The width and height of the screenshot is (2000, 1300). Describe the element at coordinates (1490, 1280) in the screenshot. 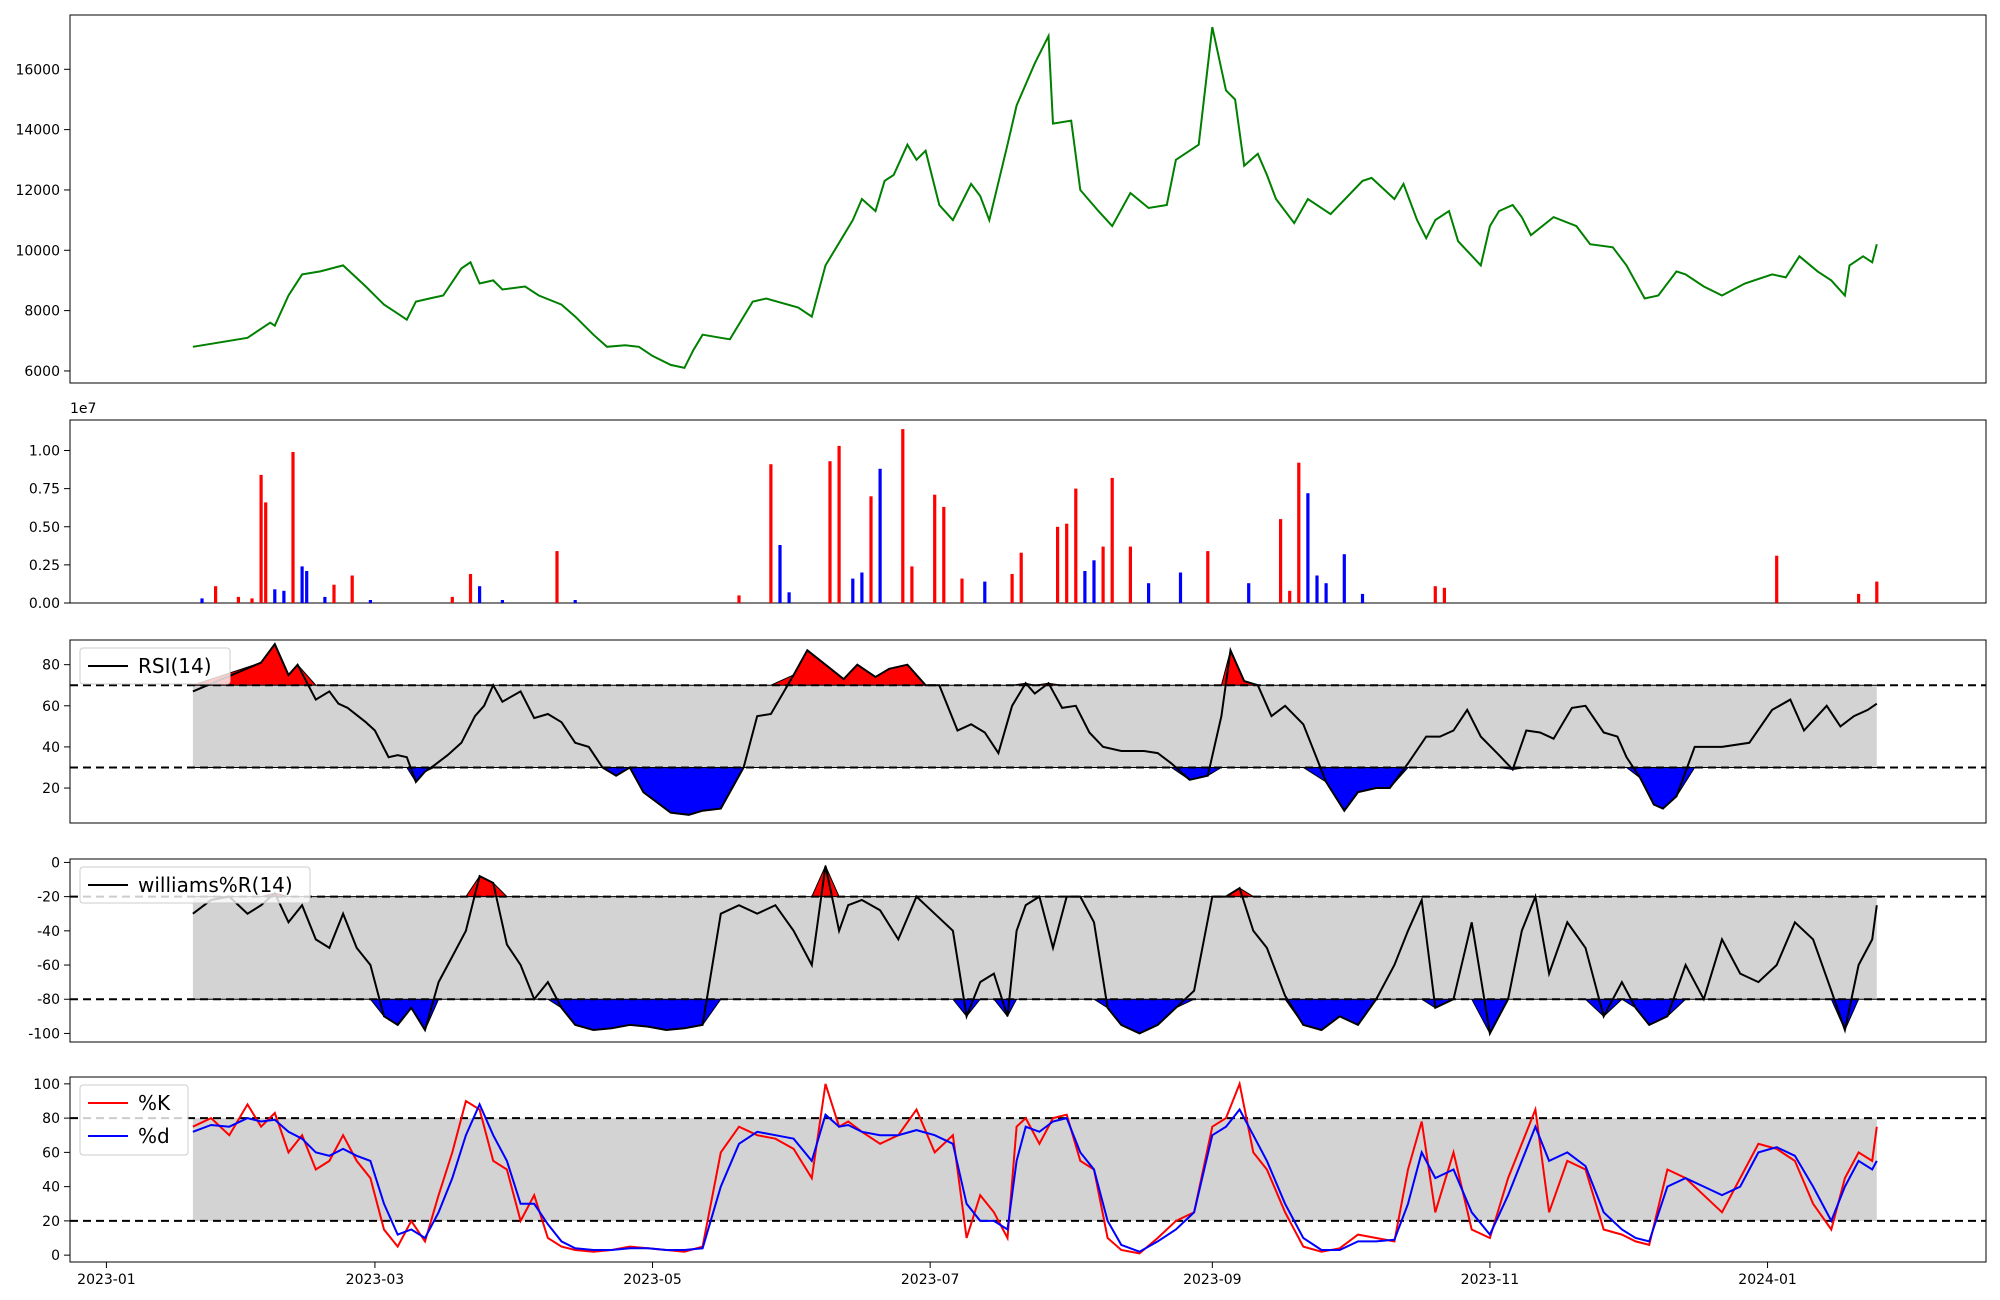

I see `x-tick-label: 2023-11` at that location.